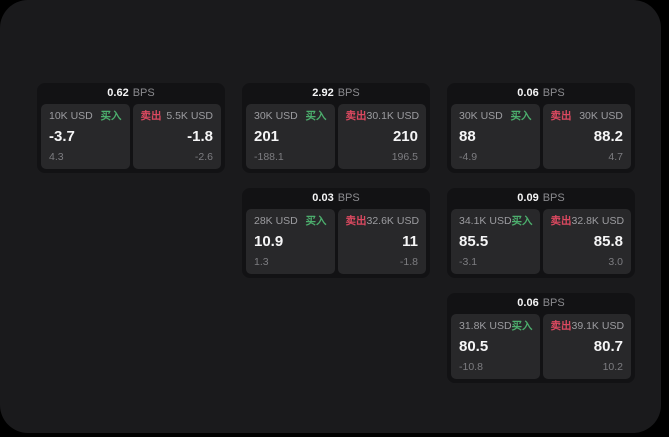  I want to click on buy-tile: 10K USD 买入 -3.7 4.3, so click(85, 136).